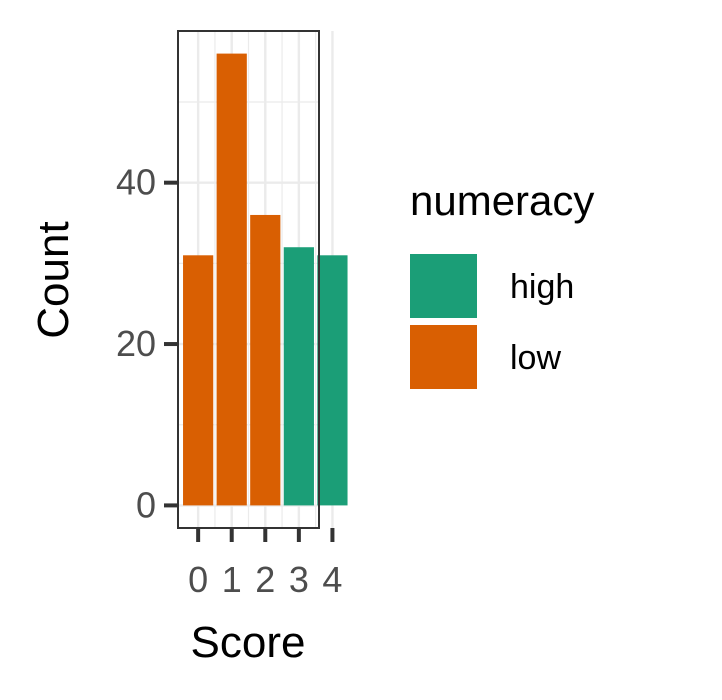  Describe the element at coordinates (232, 579) in the screenshot. I see `x-tick-label: 1` at that location.